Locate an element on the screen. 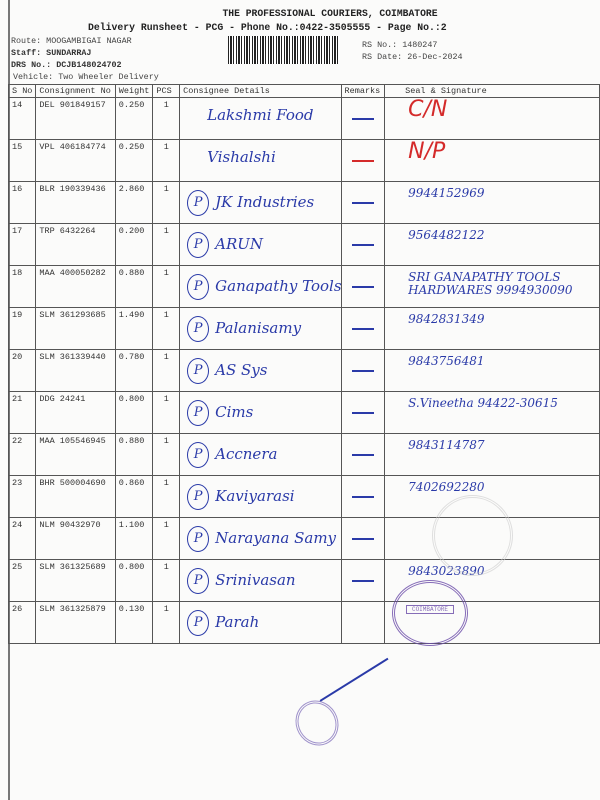  consignee: Vishalshi is located at coordinates (260, 160).